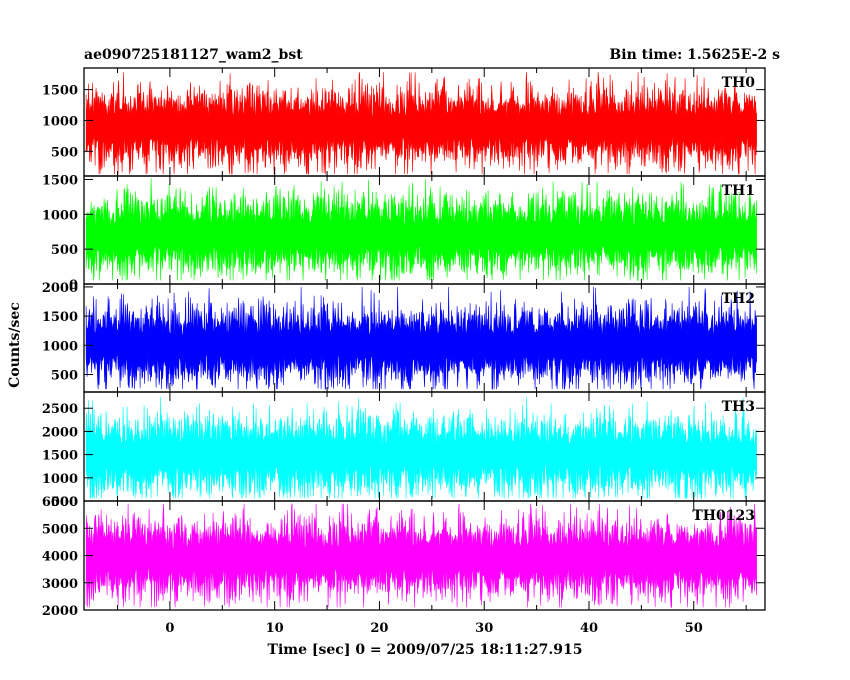 This screenshot has height=680, width=850. I want to click on series-th2, so click(421, 338).